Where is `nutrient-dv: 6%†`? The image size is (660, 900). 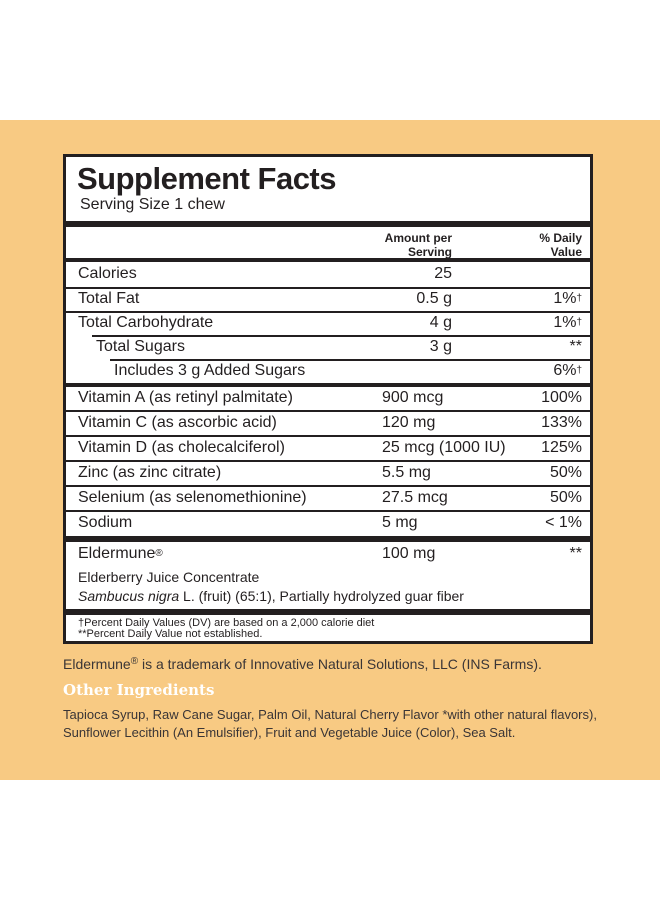 nutrient-dv: 6%† is located at coordinates (567, 371).